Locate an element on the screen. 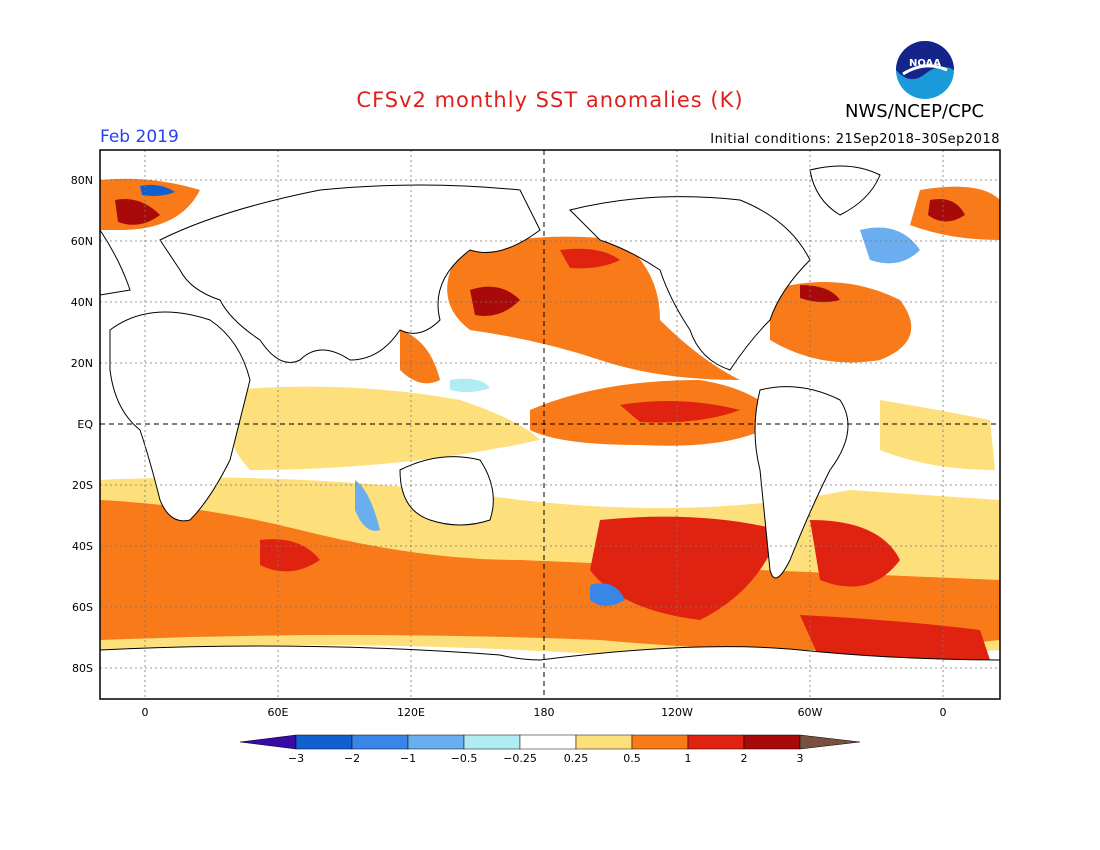 This screenshot has height=850, width=1100. lat-axis: 80N 60N 40N 20N EQ 20S 40S 60S 80S is located at coordinates (82, 424).